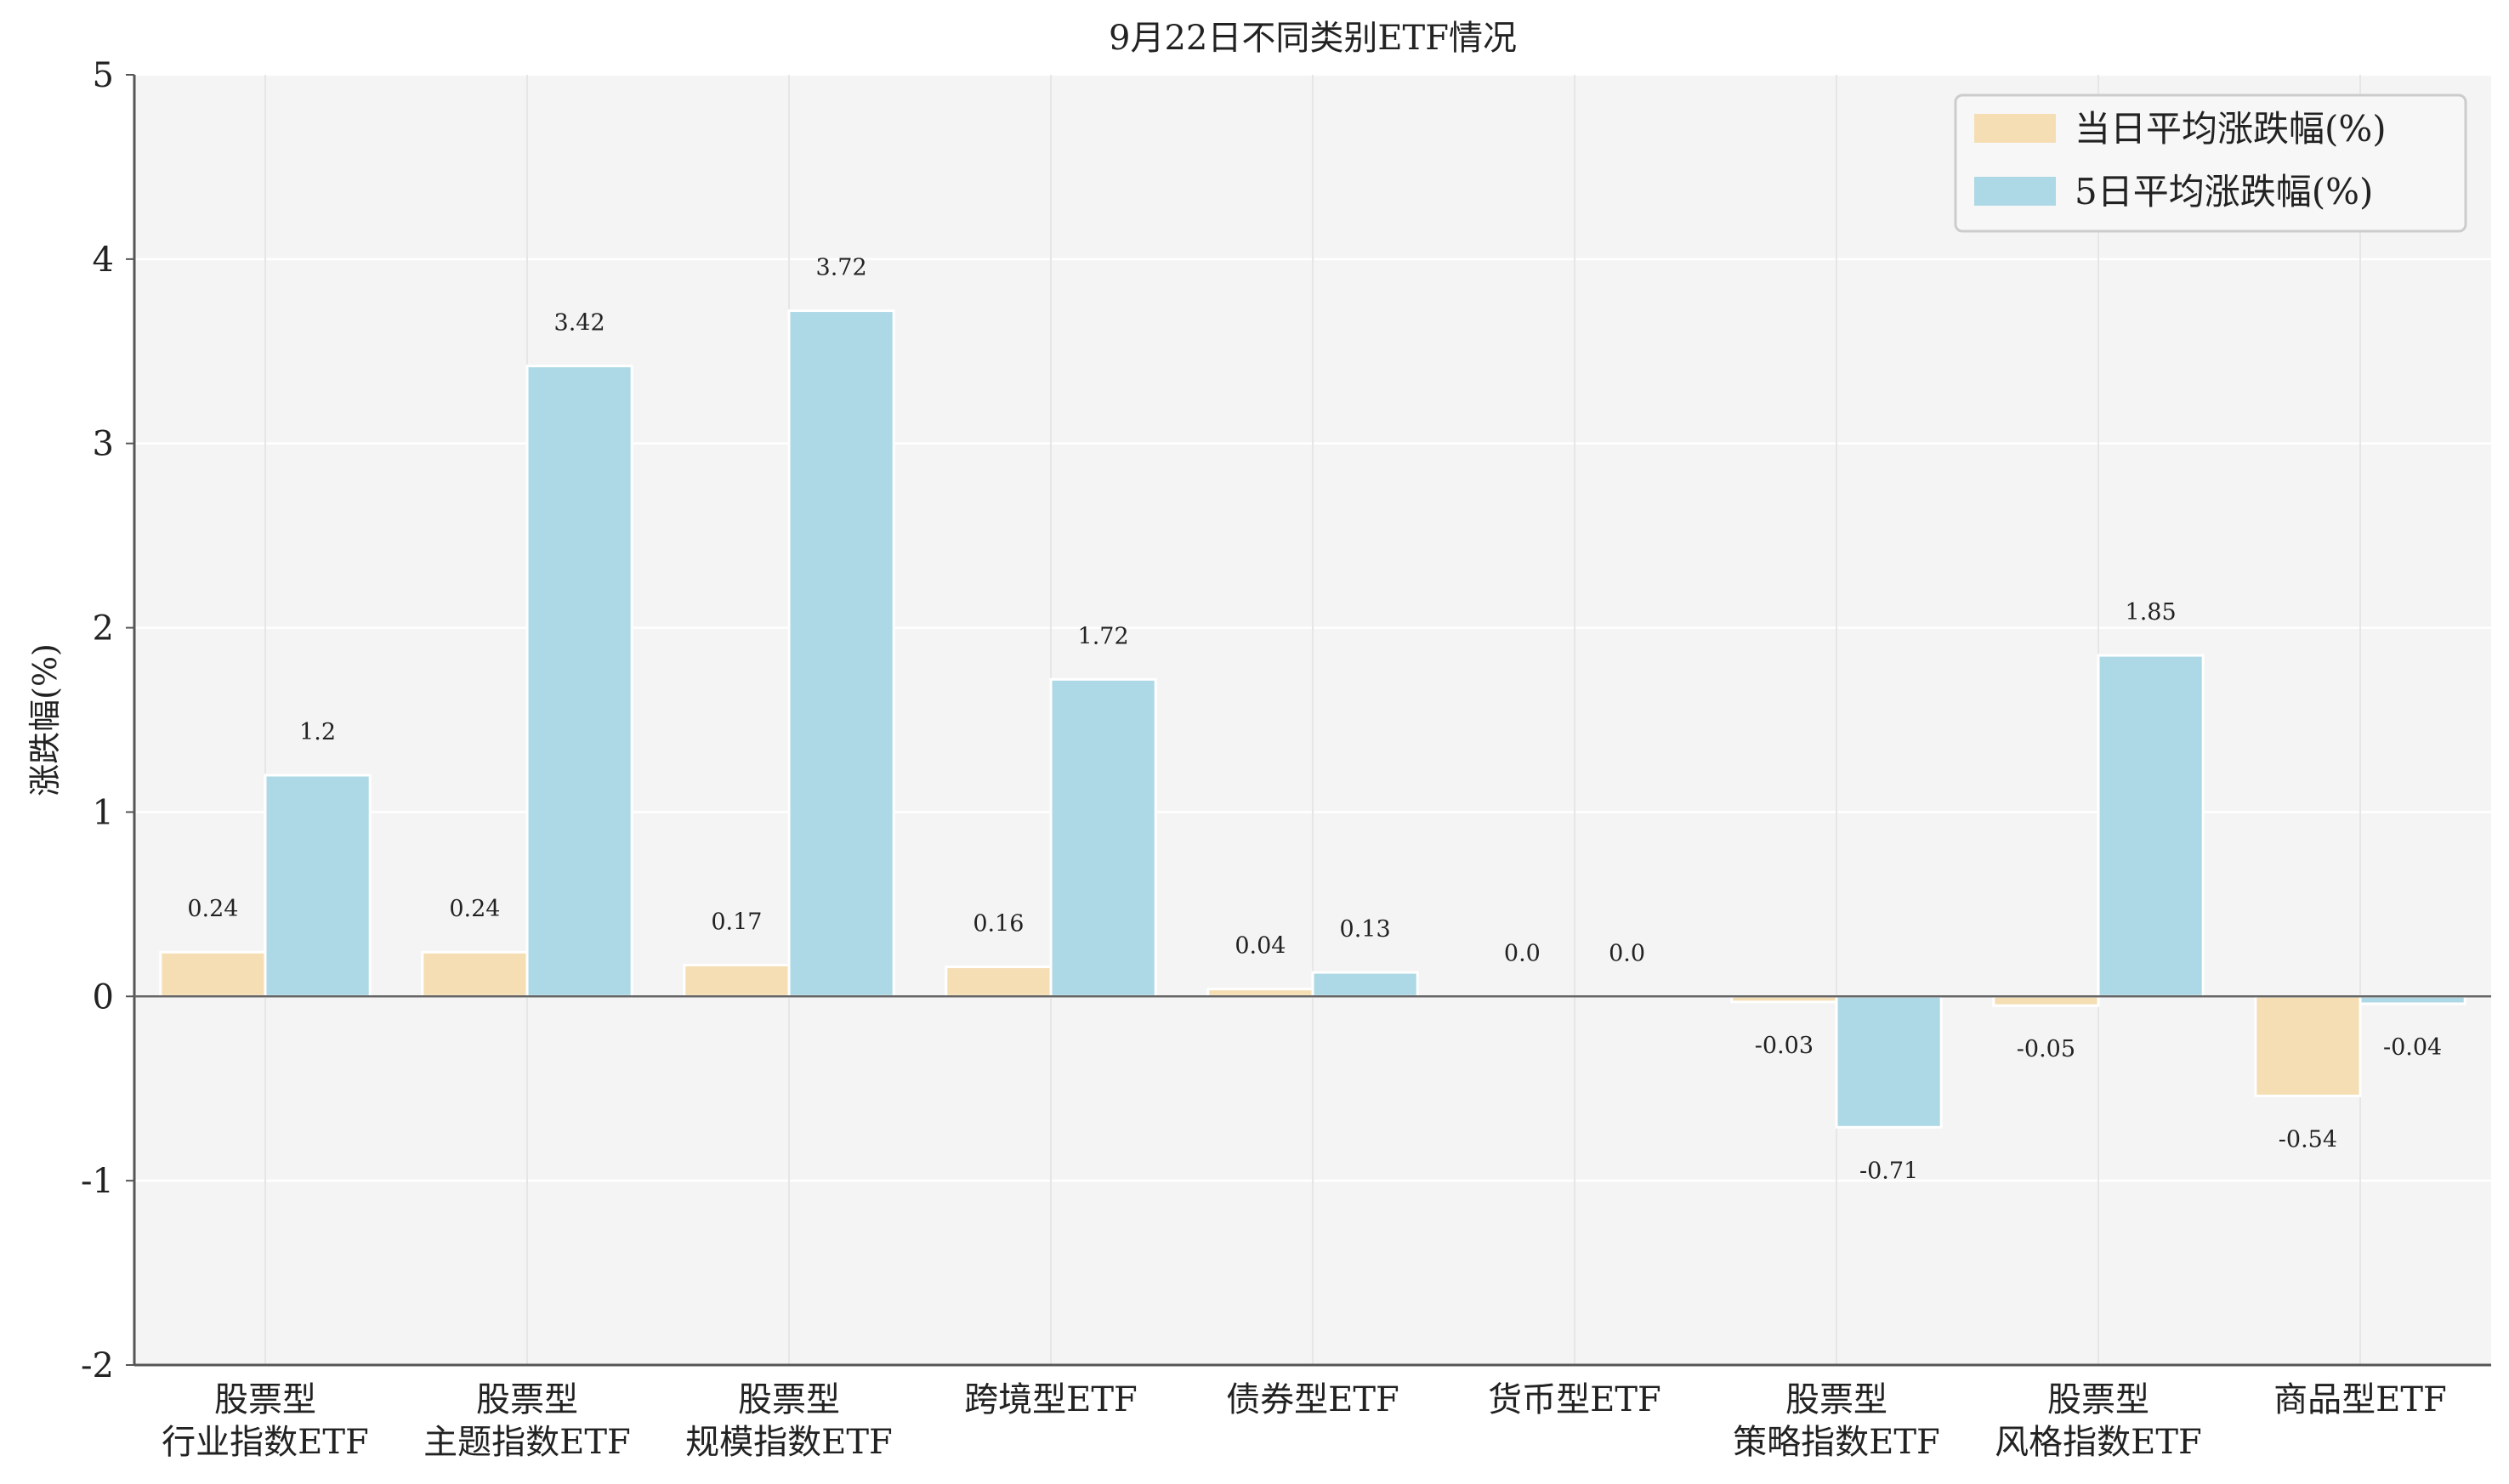 Image resolution: width=2509 pixels, height=1484 pixels. What do you see at coordinates (1522, 953) in the screenshot?
I see `data-label-daily: 0.0` at bounding box center [1522, 953].